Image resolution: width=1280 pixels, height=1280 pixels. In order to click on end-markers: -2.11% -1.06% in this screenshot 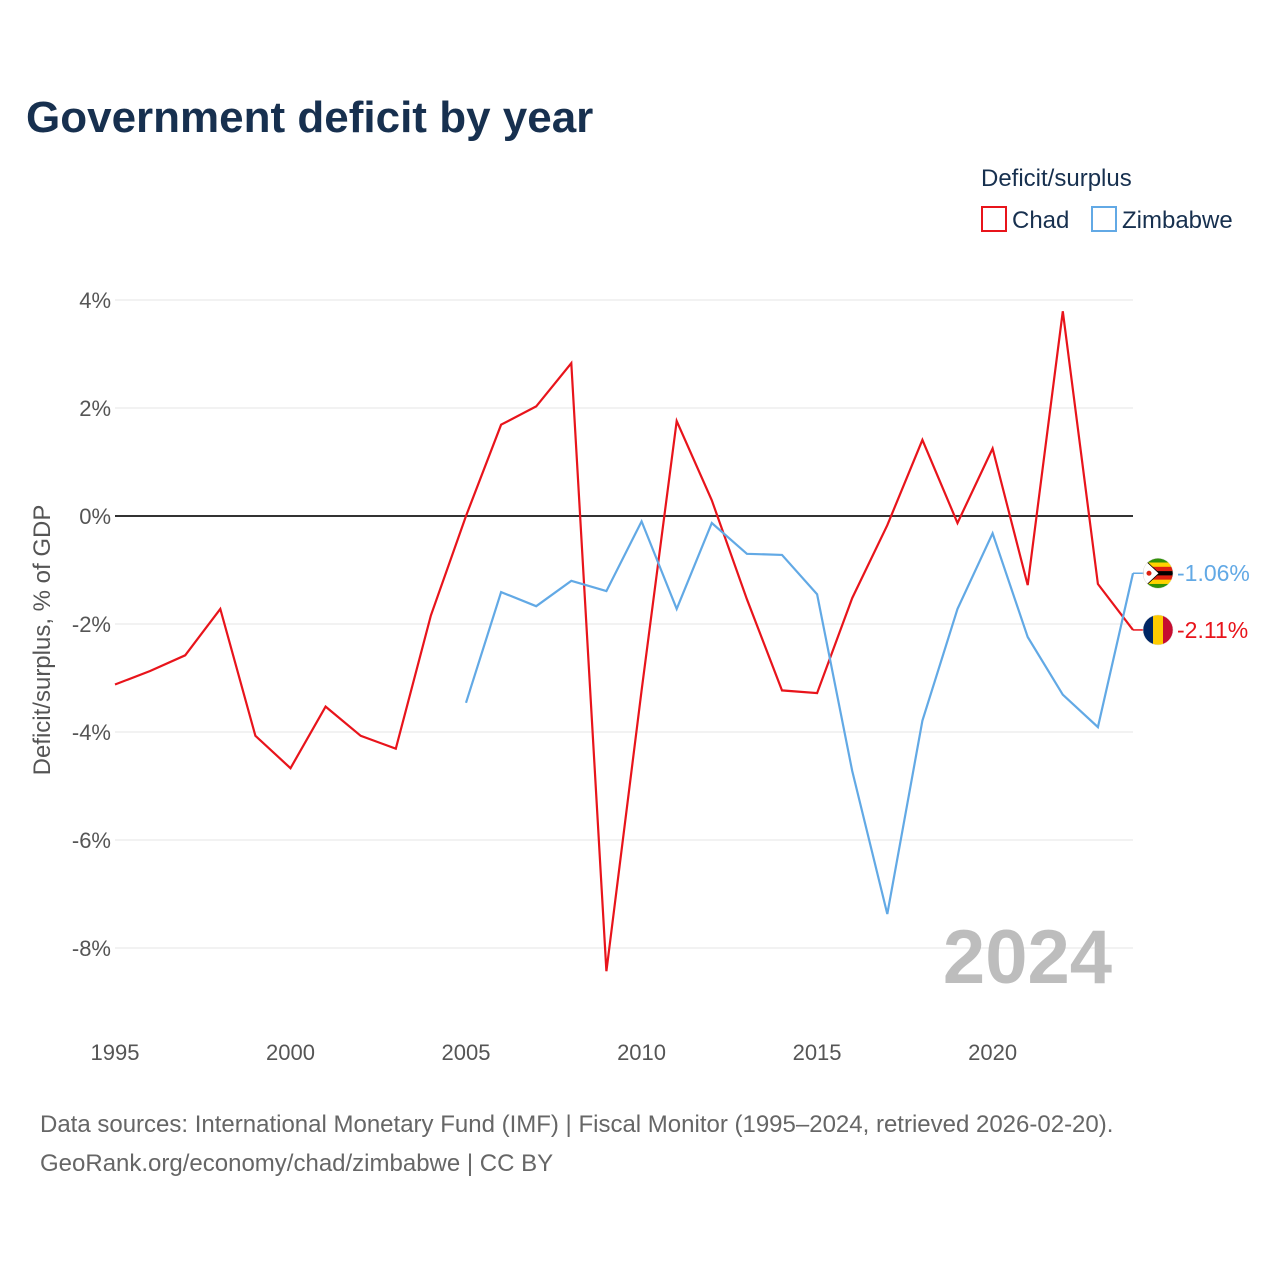, I will do `click(1191, 601)`.